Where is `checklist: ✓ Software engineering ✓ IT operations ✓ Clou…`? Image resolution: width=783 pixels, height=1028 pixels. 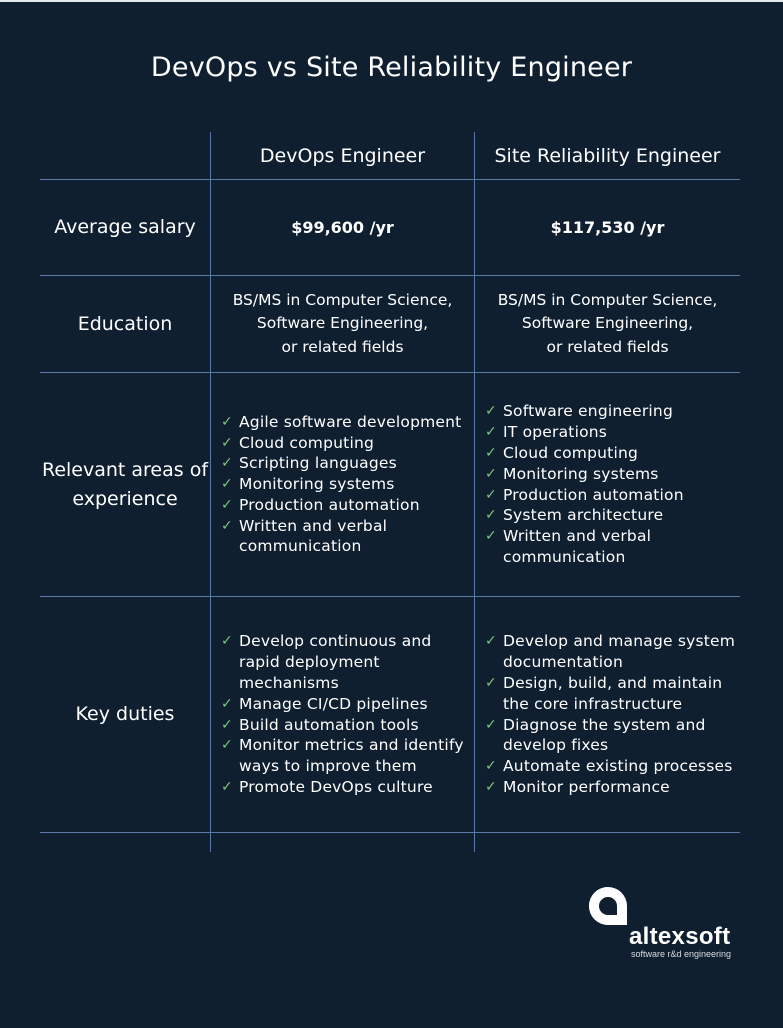 checklist: ✓ Software engineering ✓ IT operations ✓ Clou… is located at coordinates (610, 484).